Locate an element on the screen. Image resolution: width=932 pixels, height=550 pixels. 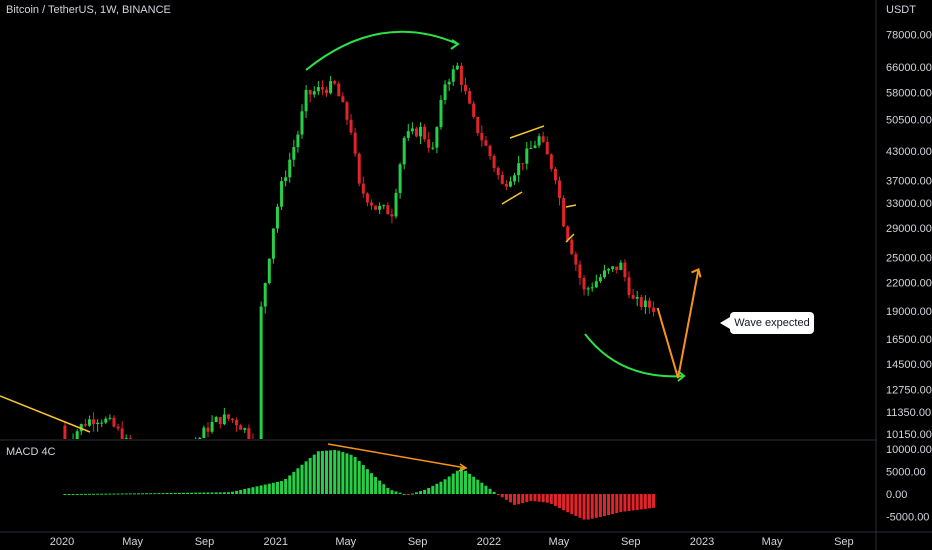
time-tick-label: 2023 is located at coordinates (702, 542).